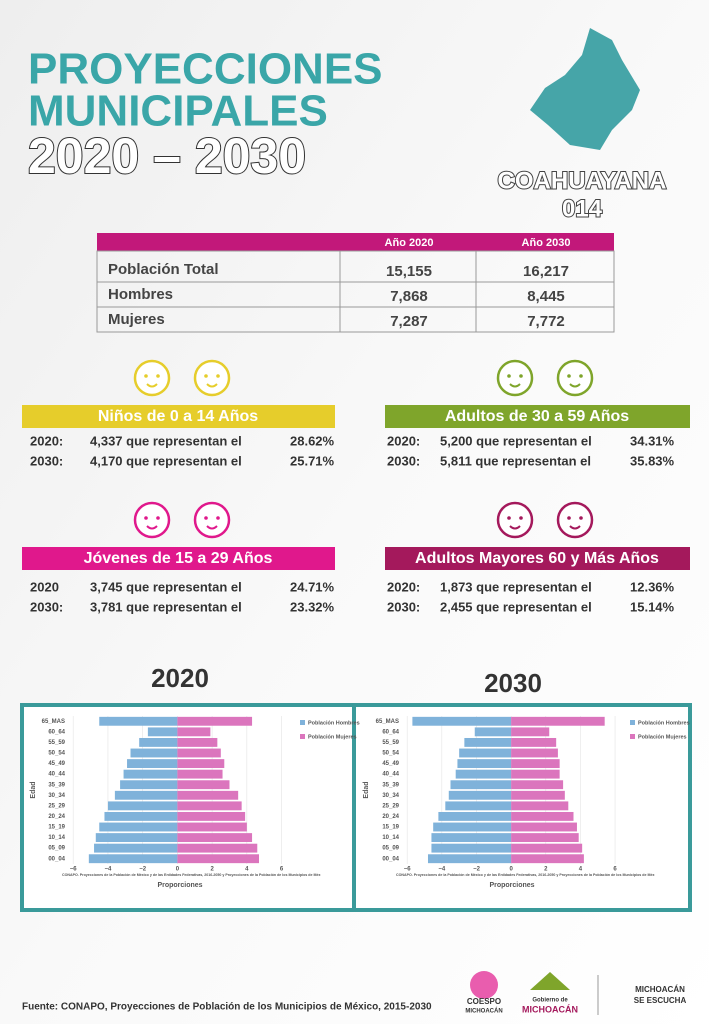 The height and width of the screenshot is (1024, 709). Describe the element at coordinates (537, 558) in the screenshot. I see `group-title: Adultos Mayores 60 y Más Años` at that location.